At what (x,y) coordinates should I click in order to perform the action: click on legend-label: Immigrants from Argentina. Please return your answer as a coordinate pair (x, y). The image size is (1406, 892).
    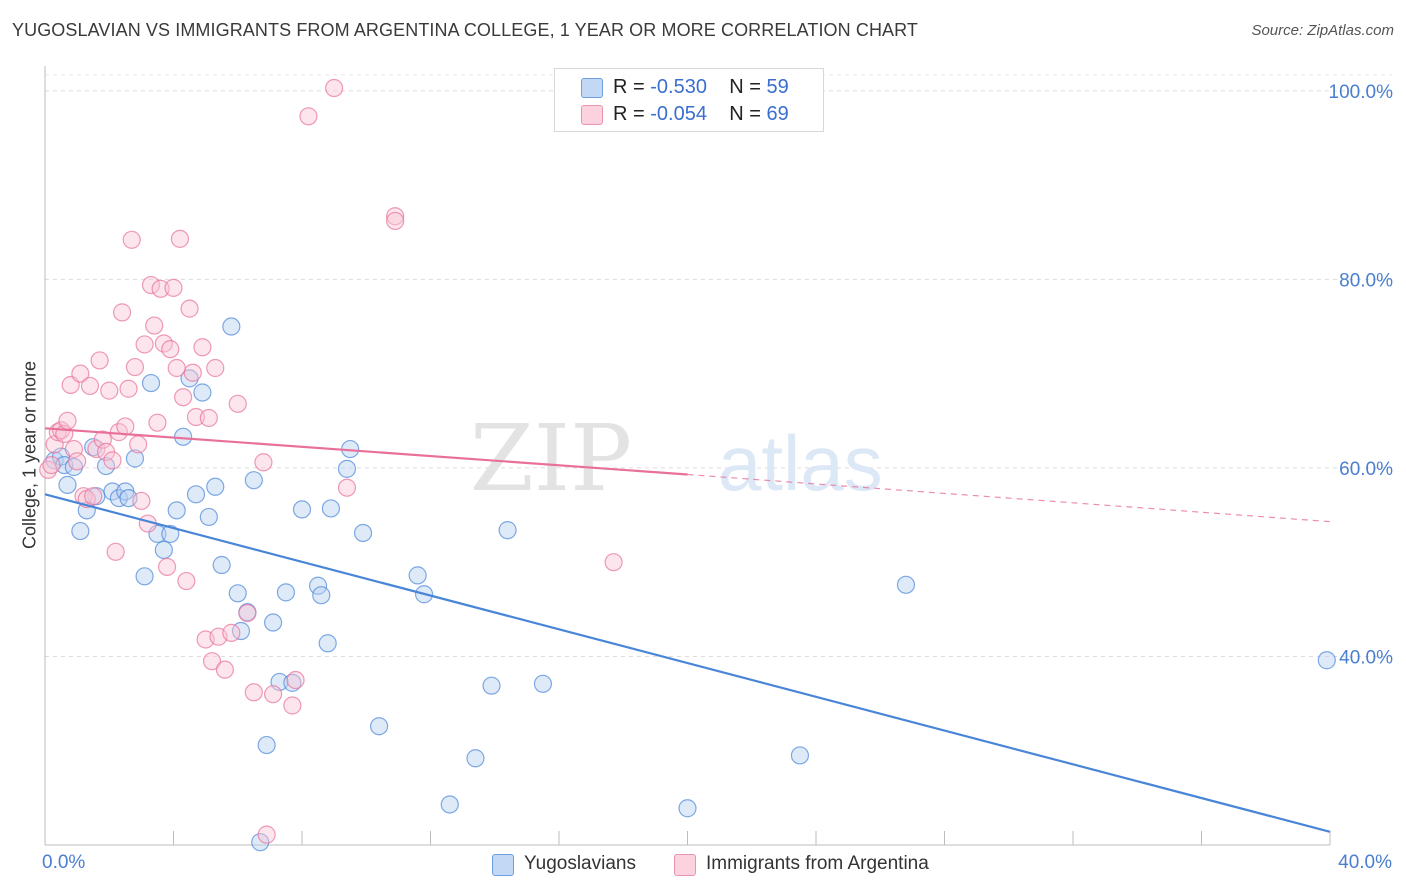
    Looking at the image, I should click on (817, 863).